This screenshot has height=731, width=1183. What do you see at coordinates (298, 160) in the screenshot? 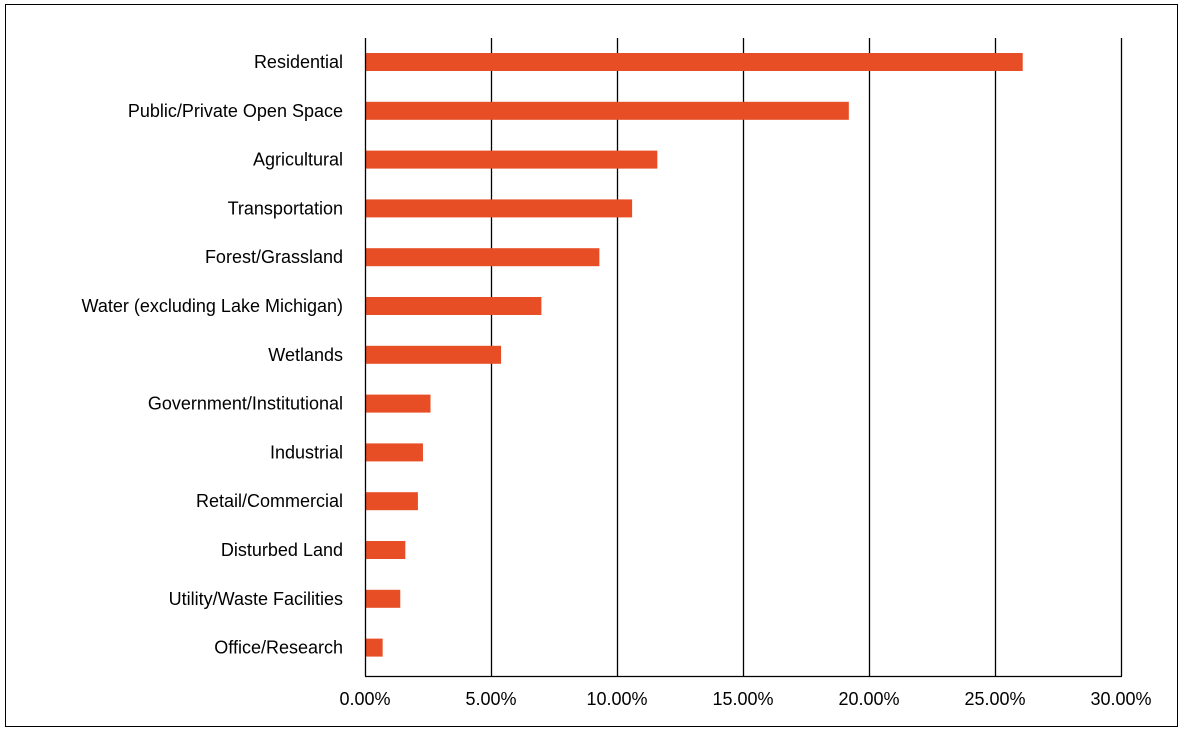
I see `category-label: Agricultural` at bounding box center [298, 160].